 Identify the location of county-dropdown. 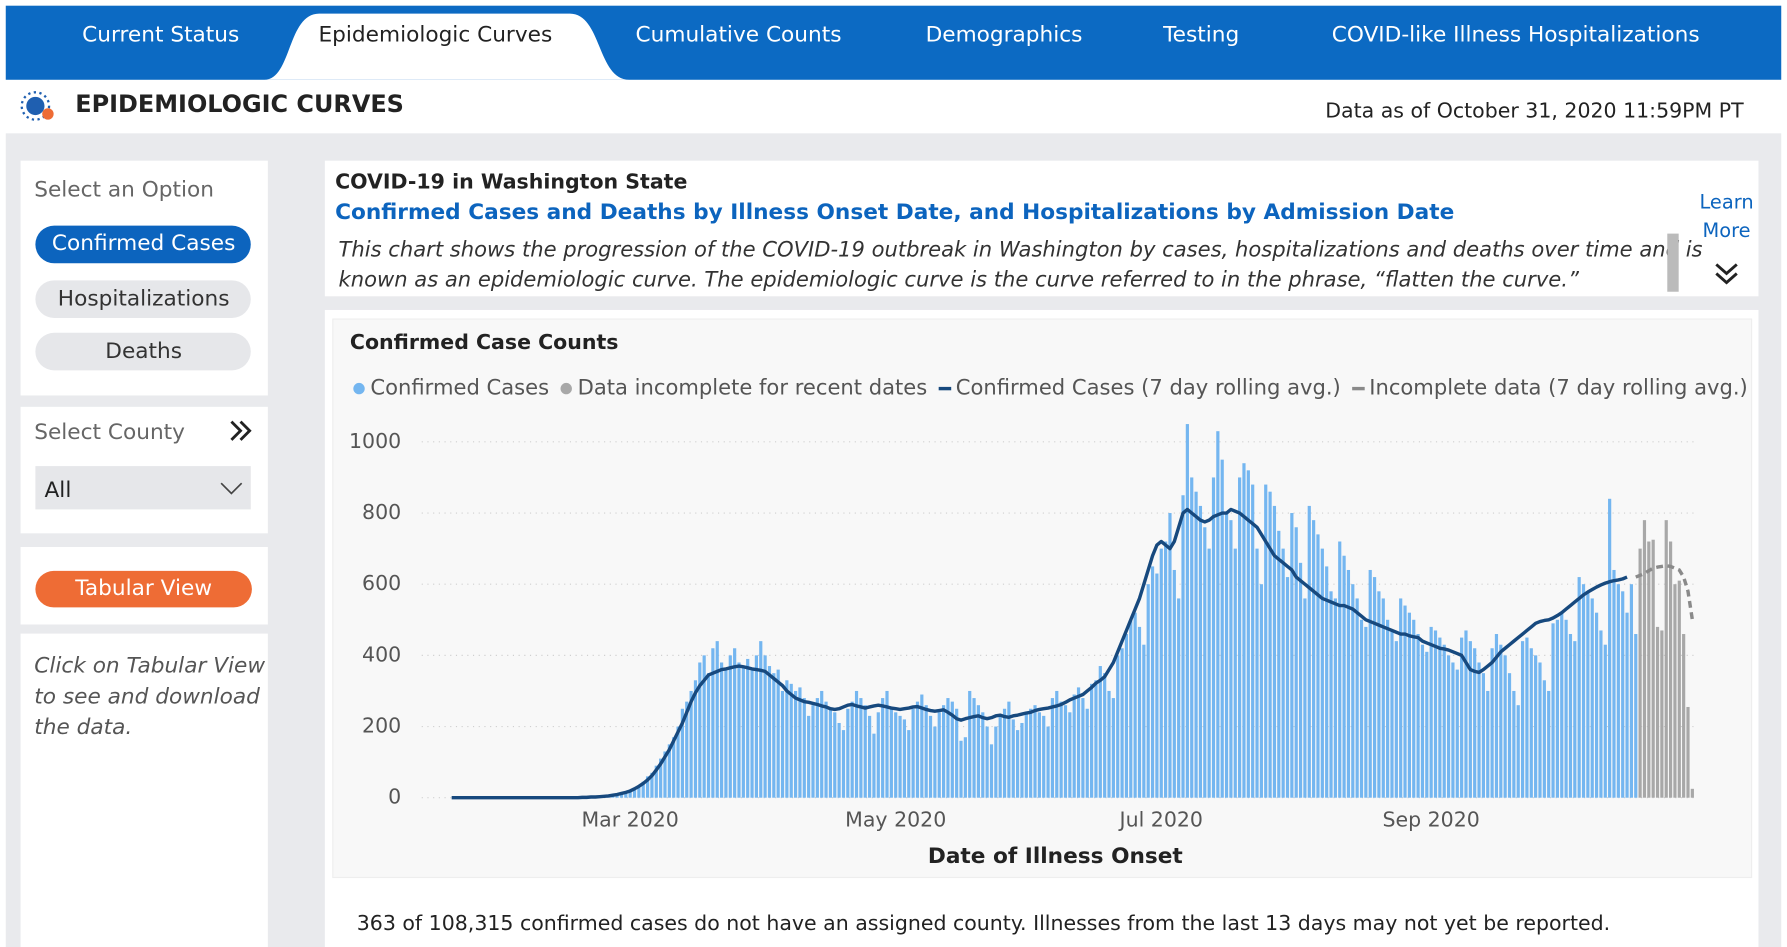
(143, 488).